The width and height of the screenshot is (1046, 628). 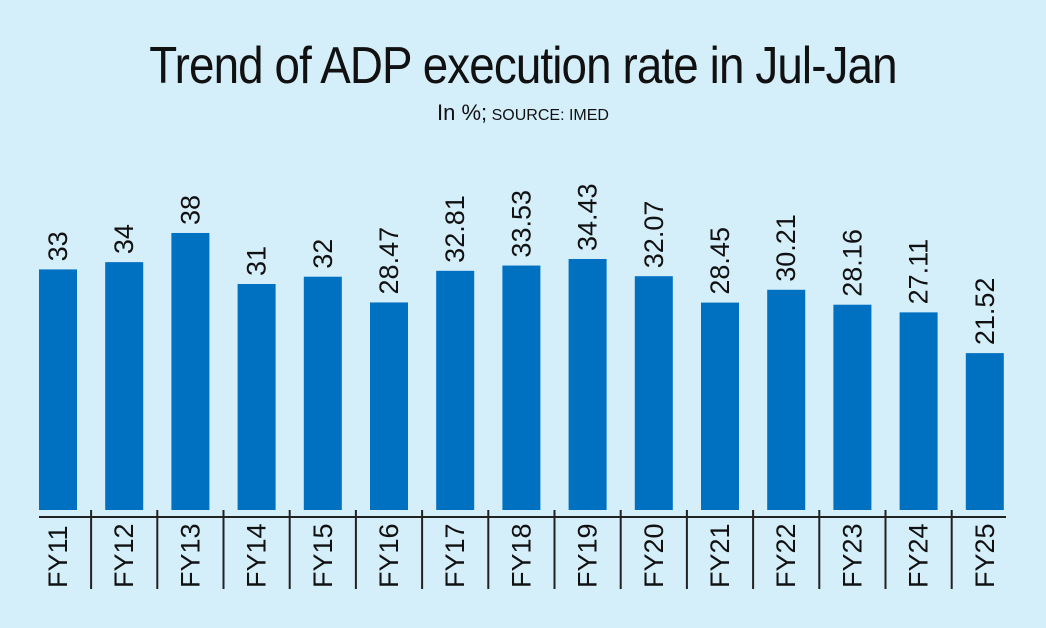 I want to click on bar-fy25, so click(x=984, y=431).